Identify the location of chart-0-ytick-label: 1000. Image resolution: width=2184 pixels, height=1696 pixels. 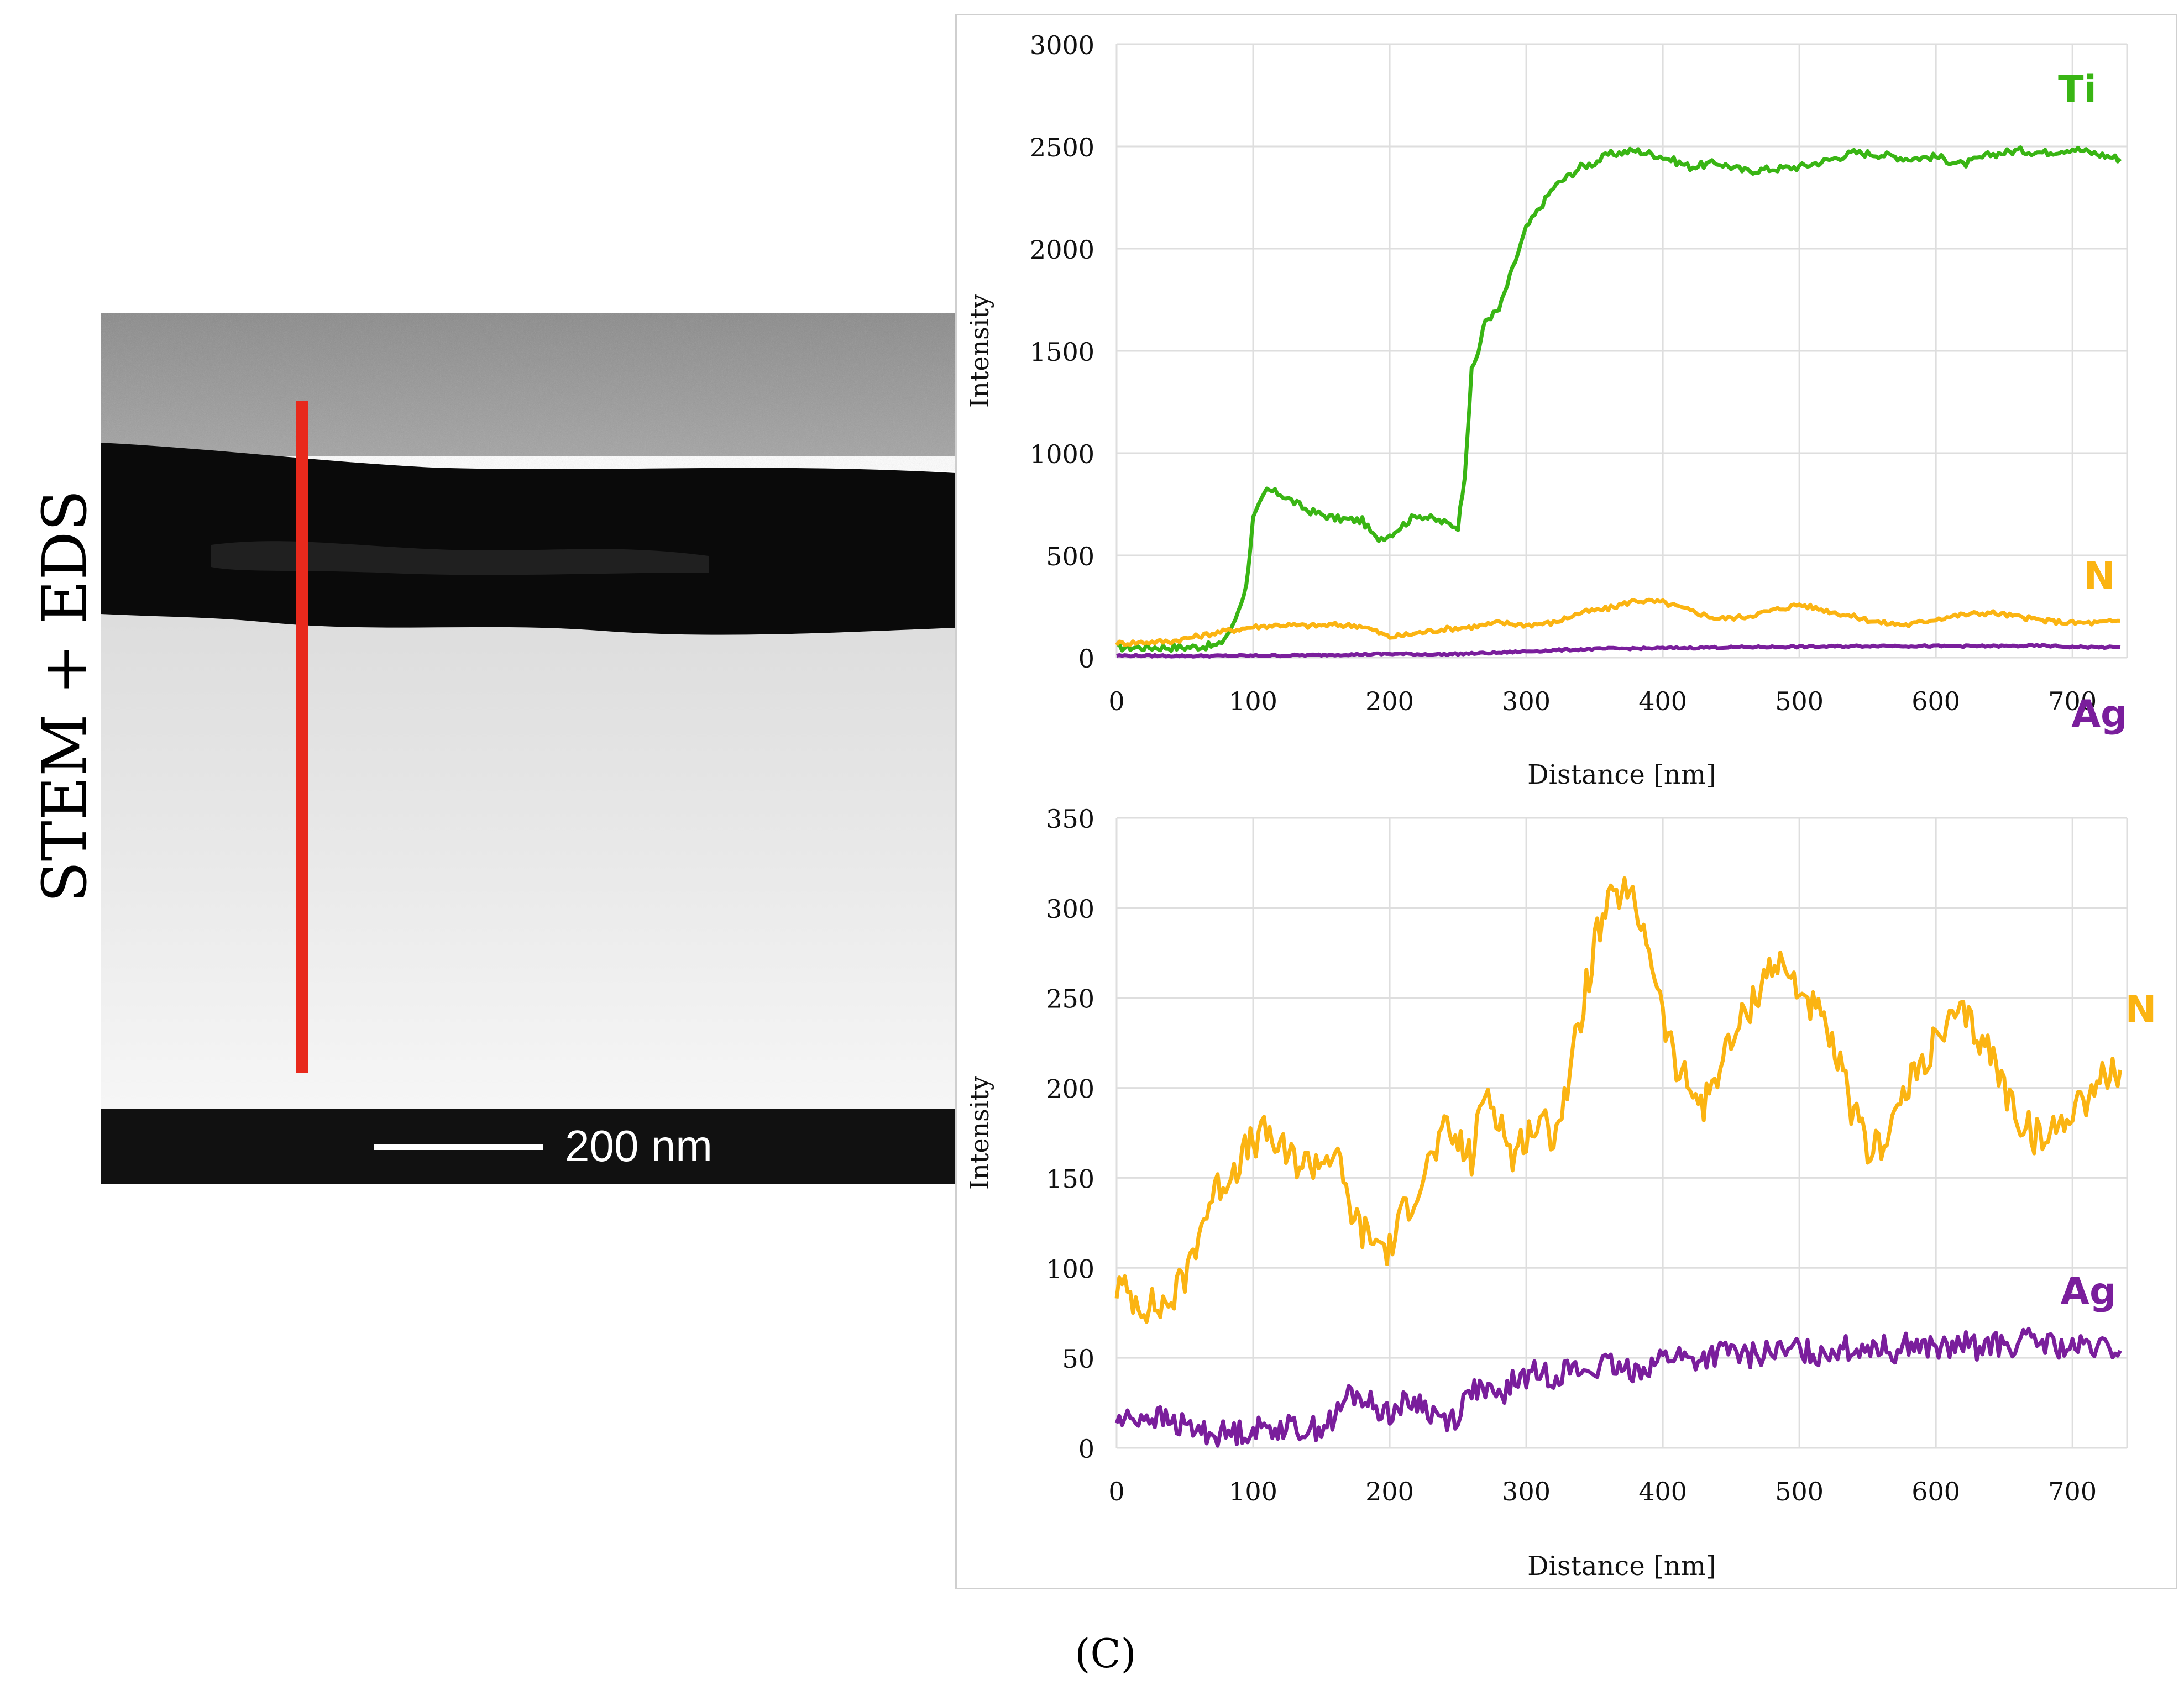
(1062, 454).